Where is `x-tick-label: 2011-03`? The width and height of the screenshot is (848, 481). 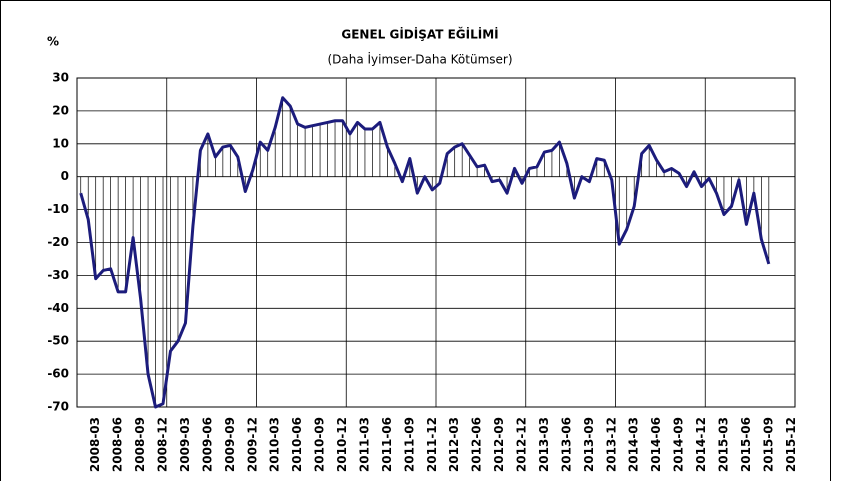
x-tick-label: 2011-03 is located at coordinates (364, 444).